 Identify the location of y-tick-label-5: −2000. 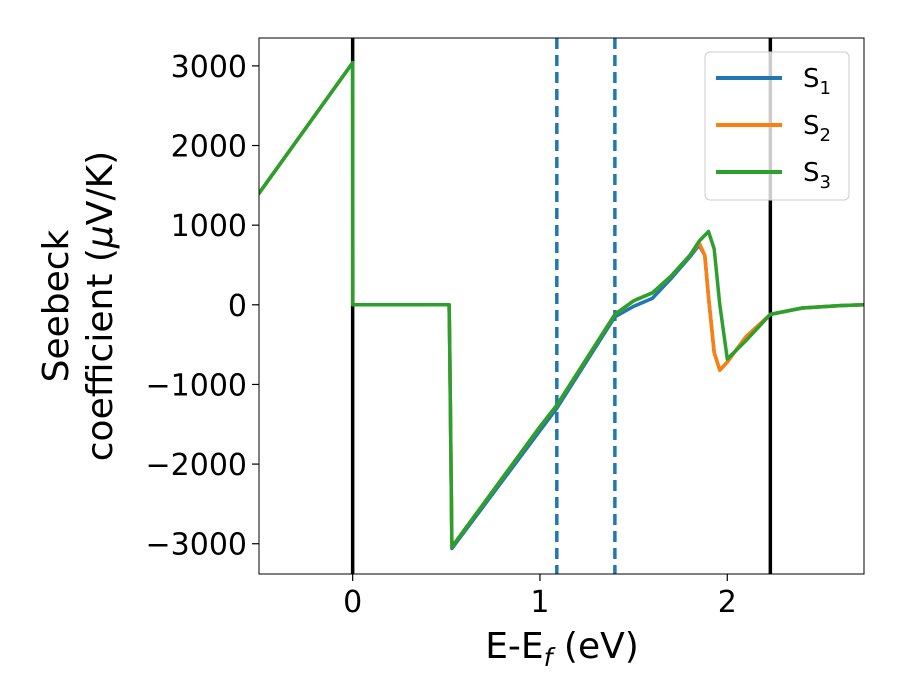
(196, 465).